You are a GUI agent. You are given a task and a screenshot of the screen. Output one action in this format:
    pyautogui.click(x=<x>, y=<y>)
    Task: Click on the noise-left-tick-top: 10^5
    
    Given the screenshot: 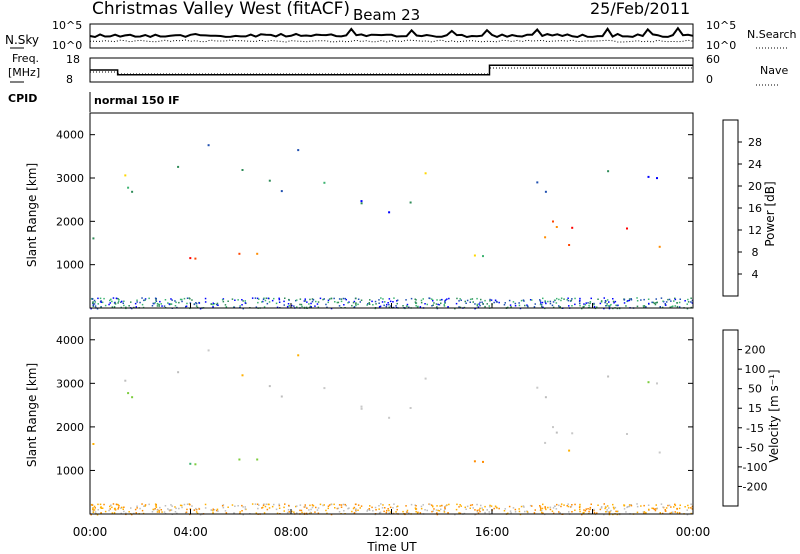 What is the action you would take?
    pyautogui.click(x=67, y=25)
    